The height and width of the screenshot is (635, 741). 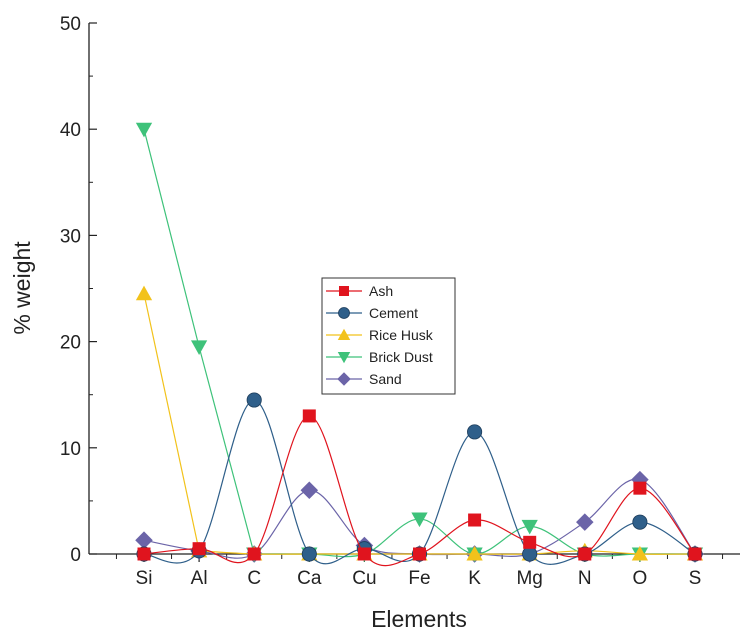 I want to click on legend-label: Cement, so click(x=393, y=313).